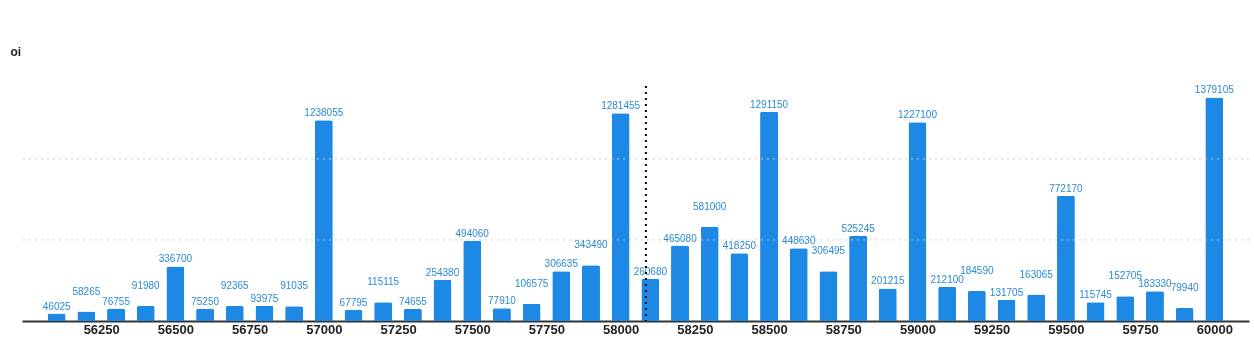  I want to click on data-label: 418250, so click(739, 246).